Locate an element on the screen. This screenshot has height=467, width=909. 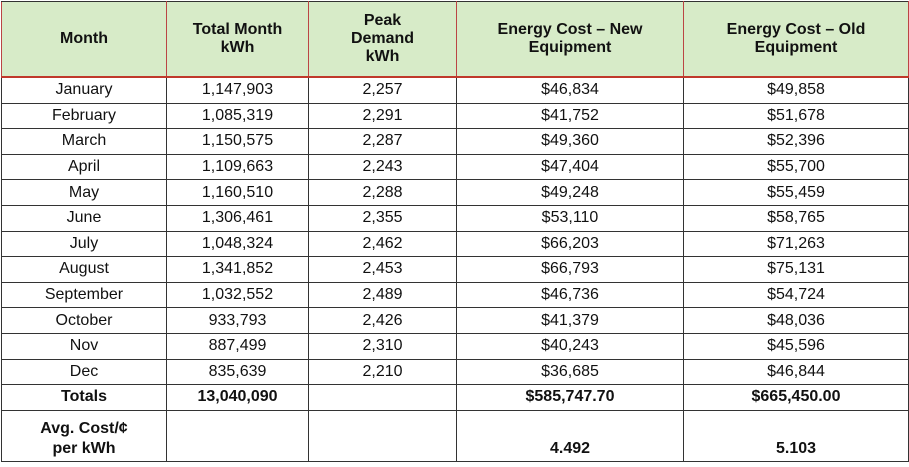
table-cell: 2,210 is located at coordinates (382, 372).